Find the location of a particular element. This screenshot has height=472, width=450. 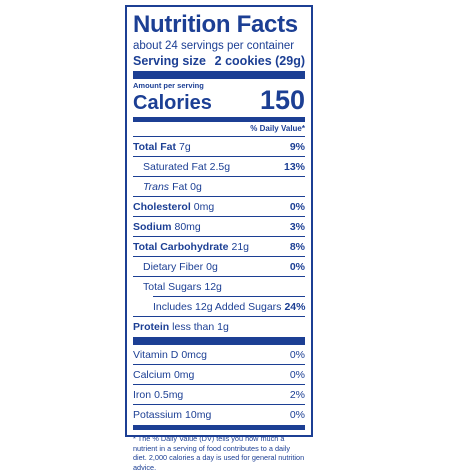

calories-label: Calories is located at coordinates (172, 103).